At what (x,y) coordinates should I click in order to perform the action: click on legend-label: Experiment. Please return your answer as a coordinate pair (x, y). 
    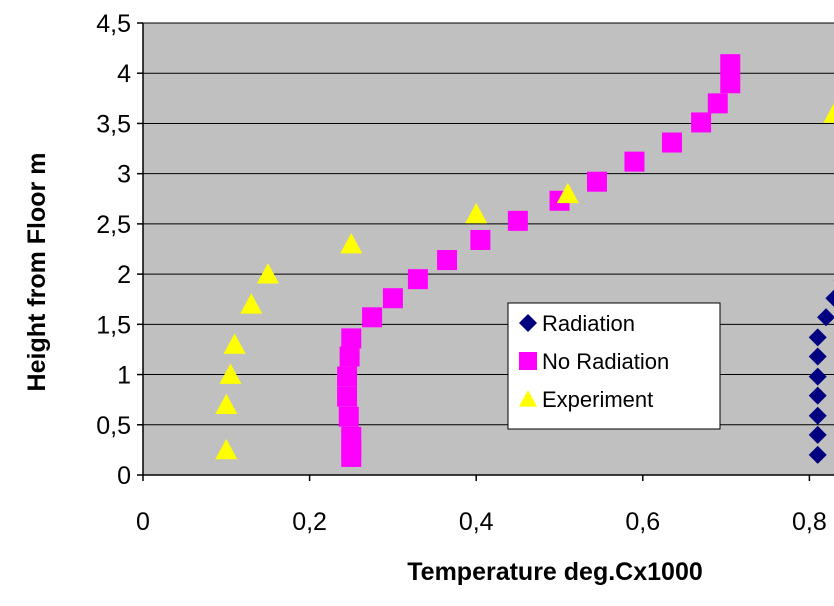
    Looking at the image, I should click on (597, 399).